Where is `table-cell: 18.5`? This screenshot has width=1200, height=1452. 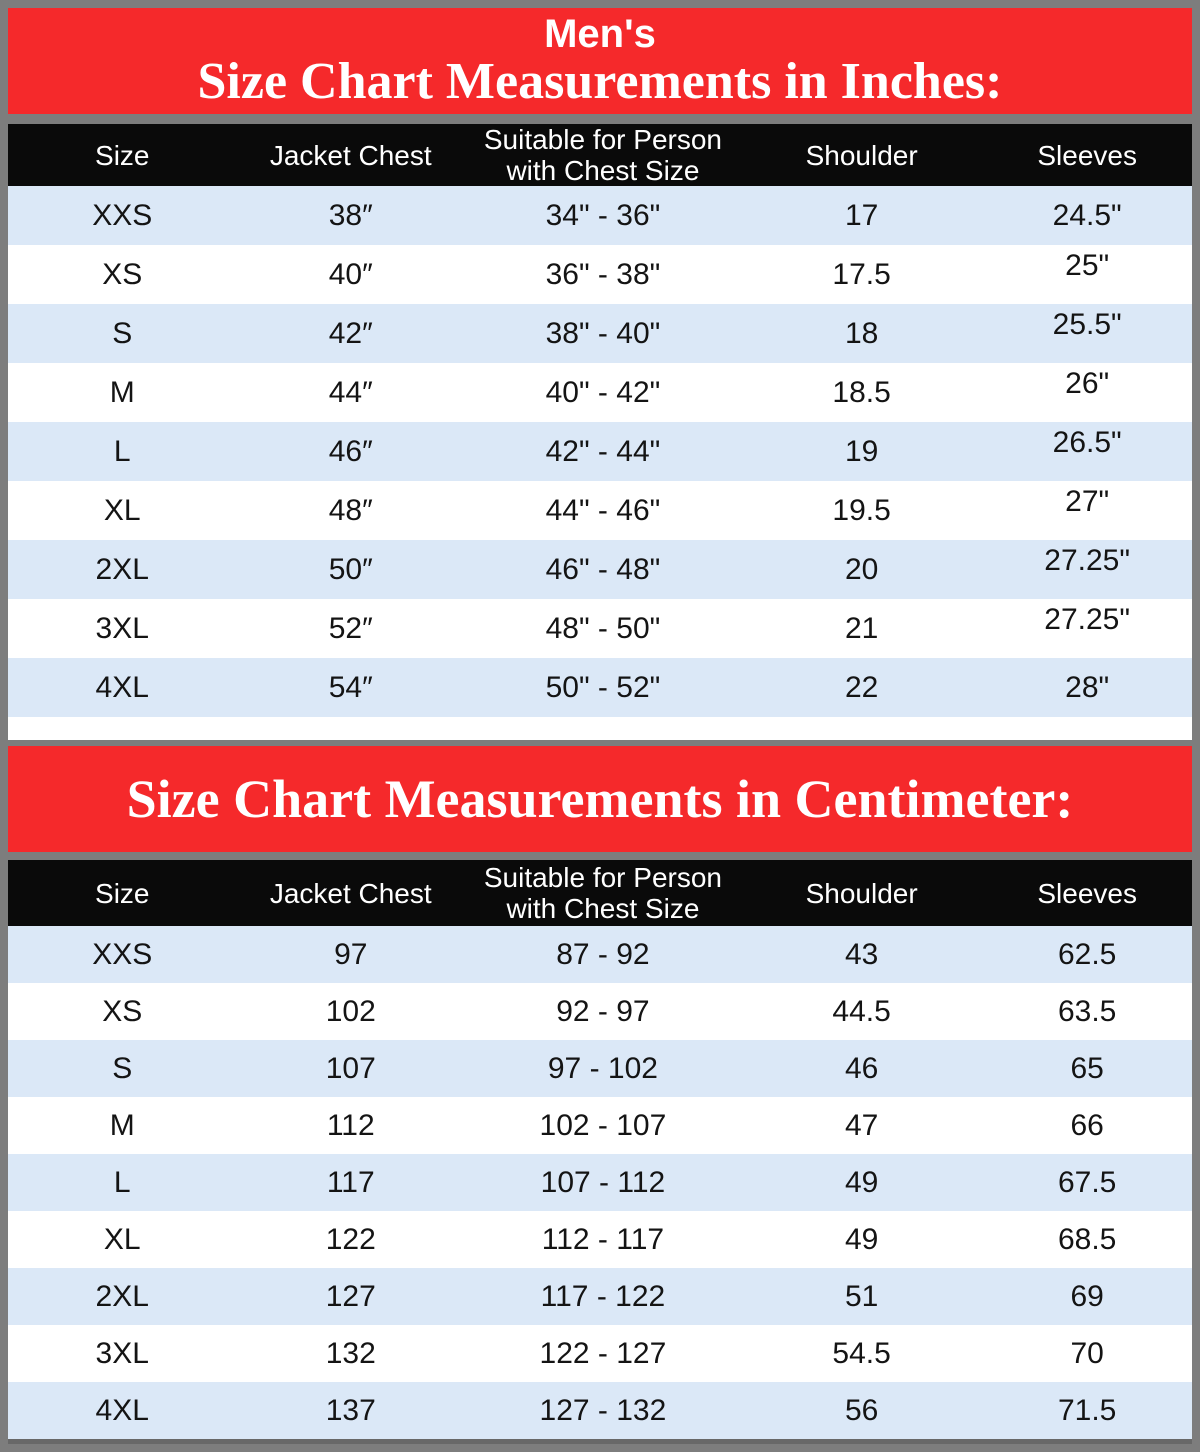 table-cell: 18.5 is located at coordinates (861, 392).